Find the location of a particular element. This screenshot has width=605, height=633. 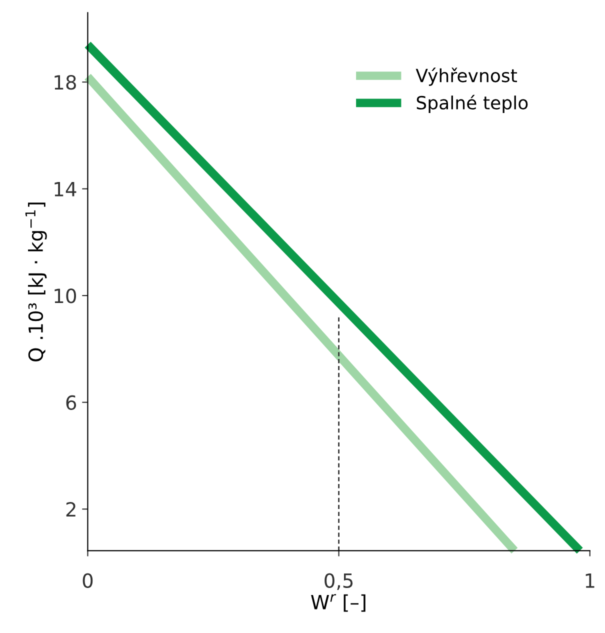

y-axis-title: Q .10³ [kJ · kg$^{−1}$] is located at coordinates (36, 282).